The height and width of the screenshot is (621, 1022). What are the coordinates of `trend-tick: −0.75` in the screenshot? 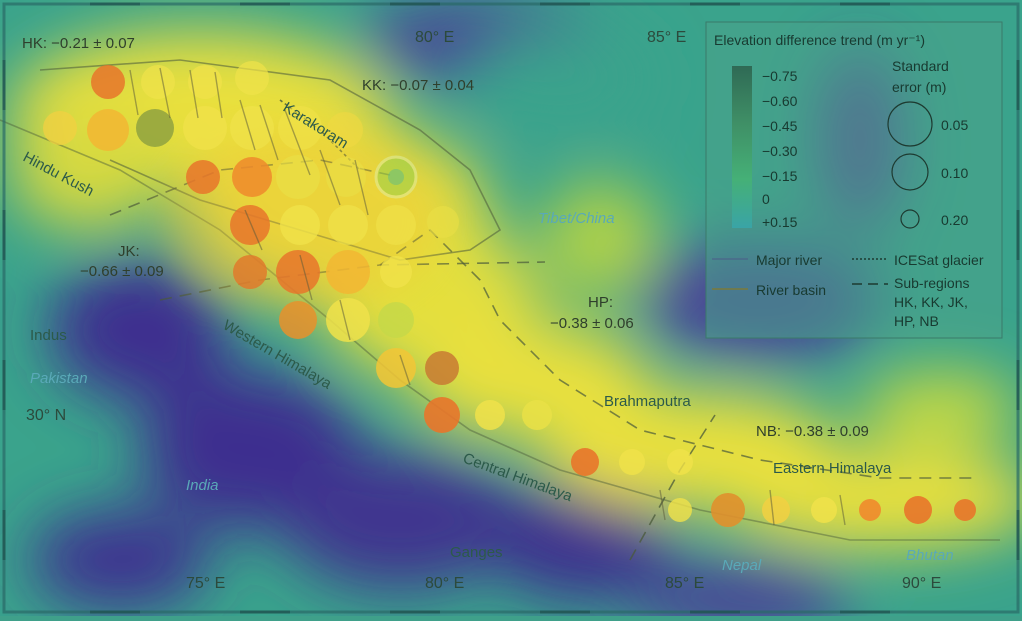 It's located at (780, 76).